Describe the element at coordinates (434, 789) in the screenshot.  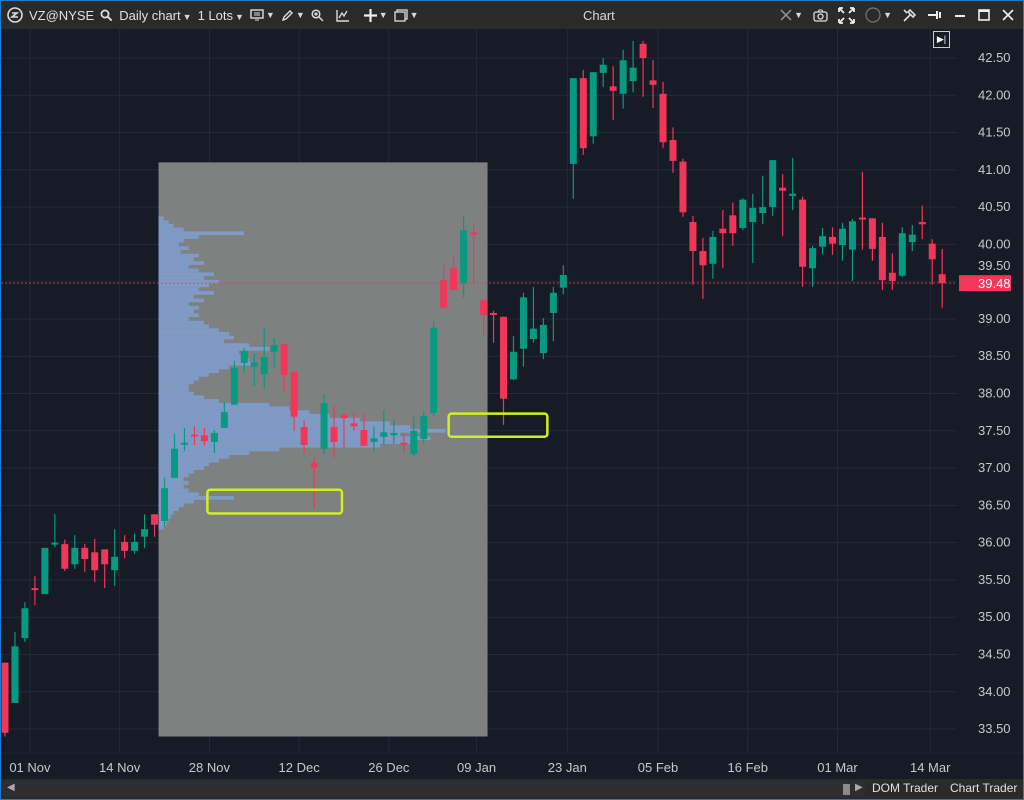
I see `horizontal-scrollbar: ◀ ▶` at that location.